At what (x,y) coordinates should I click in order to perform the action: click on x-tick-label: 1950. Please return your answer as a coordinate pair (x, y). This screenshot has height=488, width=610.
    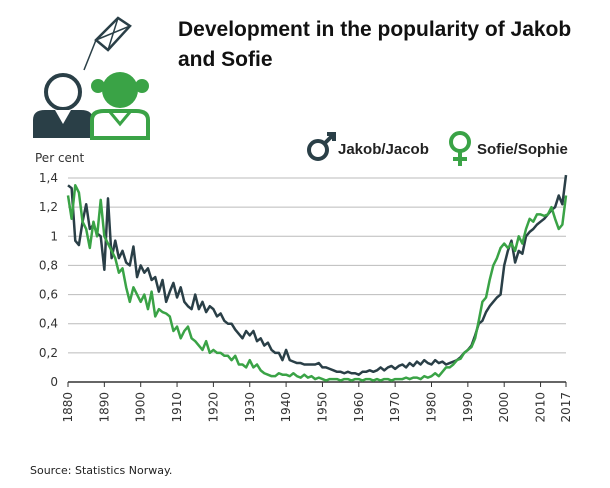
    Looking at the image, I should click on (322, 407).